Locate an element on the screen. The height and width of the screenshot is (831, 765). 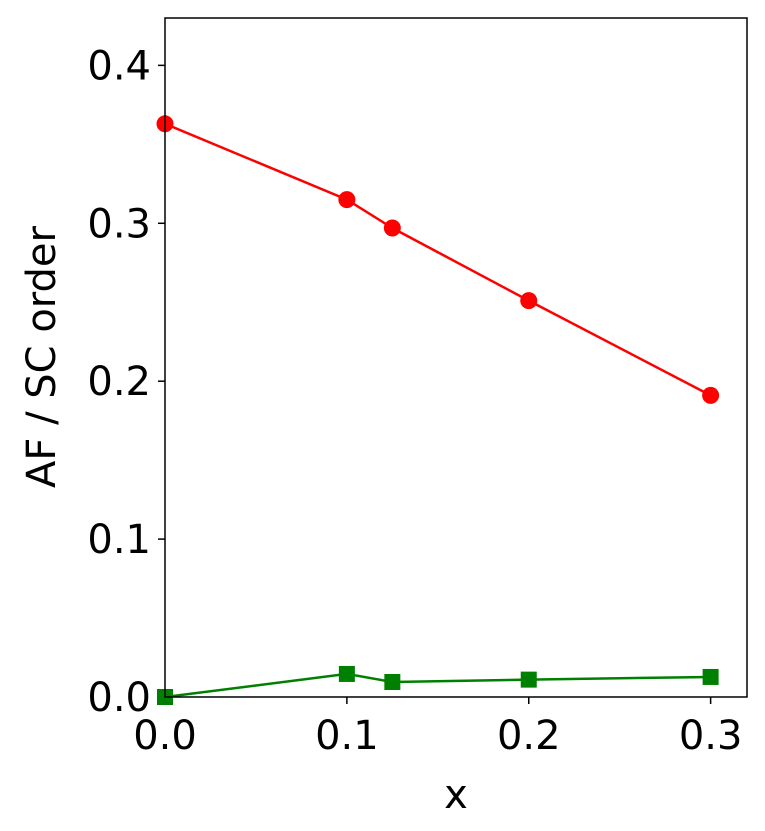
x-tick-label: 0.1 is located at coordinates (347, 736).